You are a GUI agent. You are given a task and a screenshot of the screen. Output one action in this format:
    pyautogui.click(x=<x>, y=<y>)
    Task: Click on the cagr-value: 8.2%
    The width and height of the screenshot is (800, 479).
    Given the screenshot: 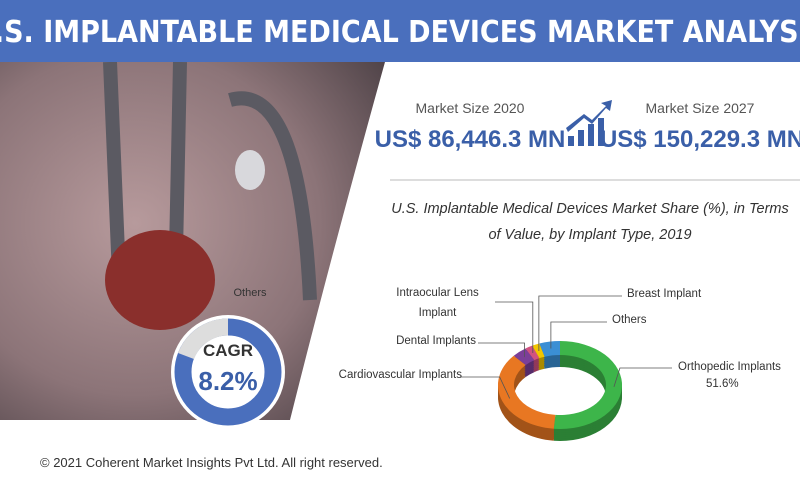 What is the action you would take?
    pyautogui.click(x=227, y=381)
    